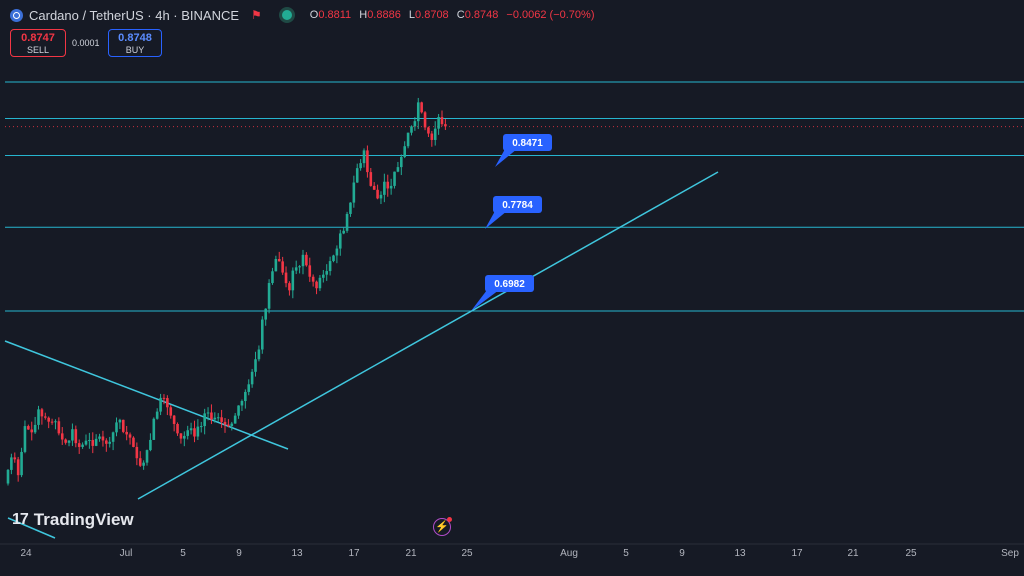 Image resolution: width=1024 pixels, height=576 pixels. Describe the element at coordinates (384, 15) in the screenshot. I see `ohlc-high-value: 0.8886` at that location.